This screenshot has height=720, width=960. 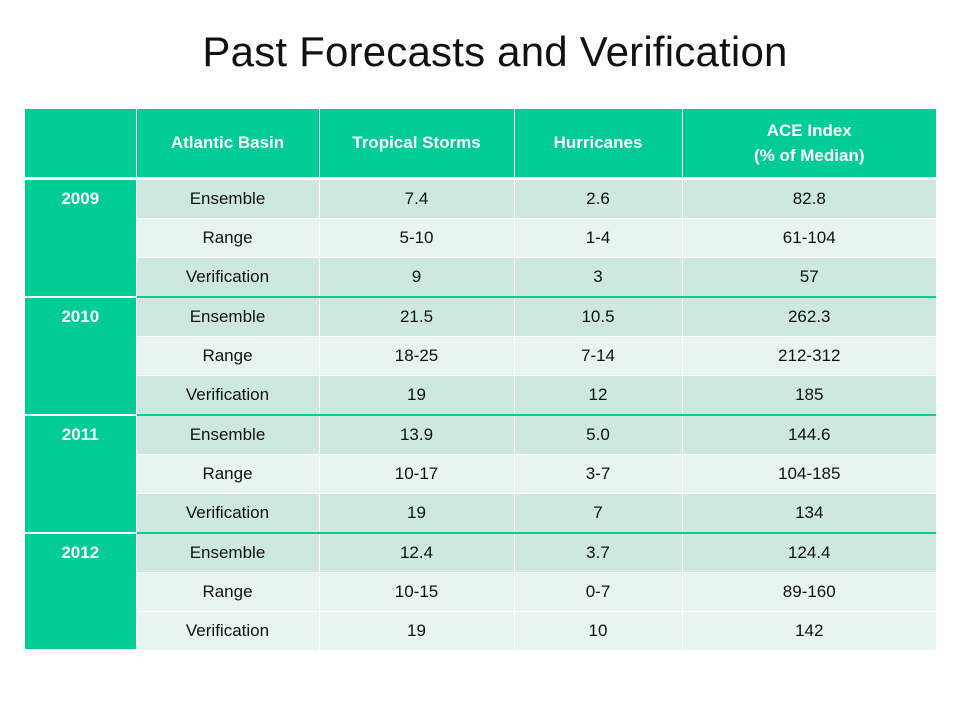 What do you see at coordinates (809, 395) in the screenshot?
I see `ace-index-cell: 185` at bounding box center [809, 395].